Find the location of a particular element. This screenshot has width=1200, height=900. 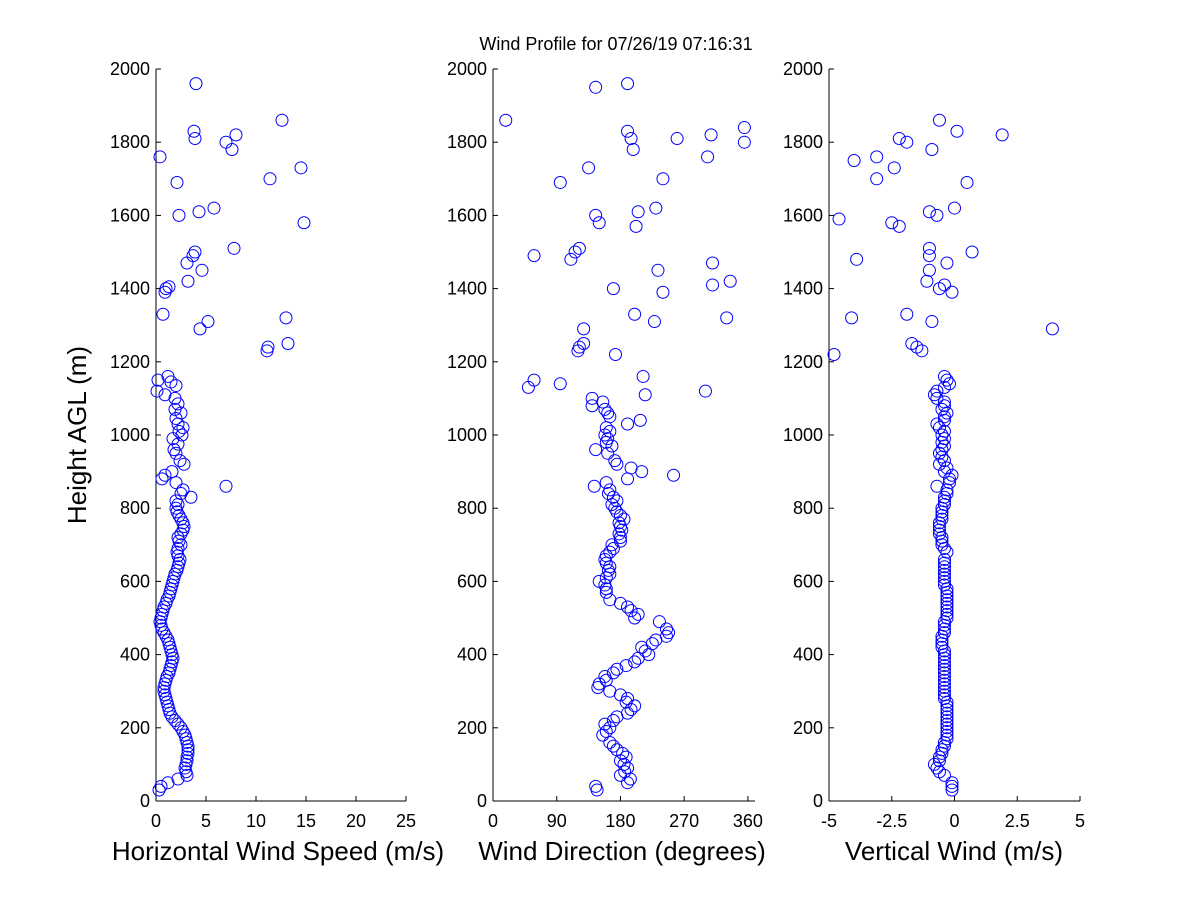

y-tick-label: 1200 is located at coordinates (803, 362).